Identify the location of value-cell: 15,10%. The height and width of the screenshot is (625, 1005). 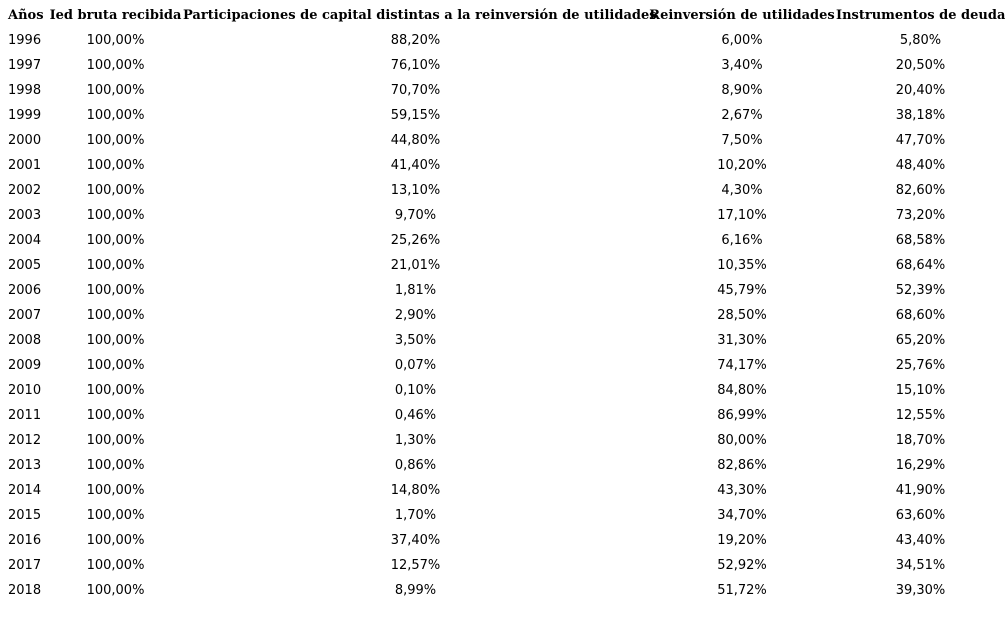
(920, 390).